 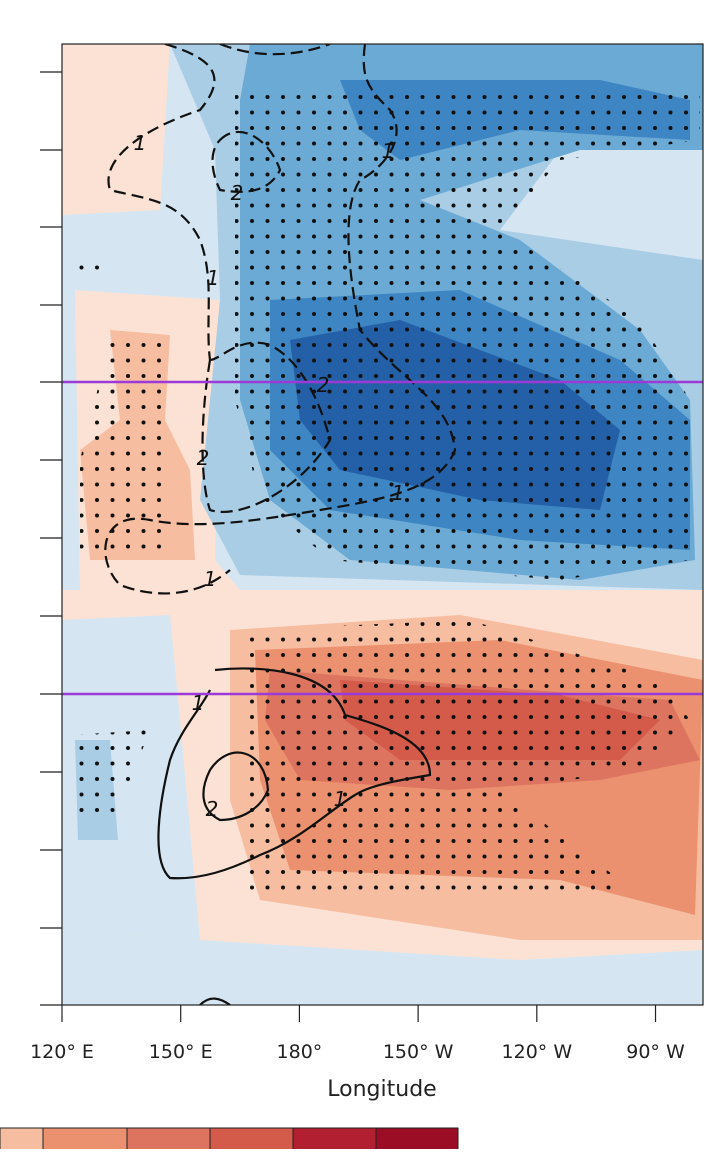 What do you see at coordinates (381, 1089) in the screenshot?
I see `x-axis-label: Longitude` at bounding box center [381, 1089].